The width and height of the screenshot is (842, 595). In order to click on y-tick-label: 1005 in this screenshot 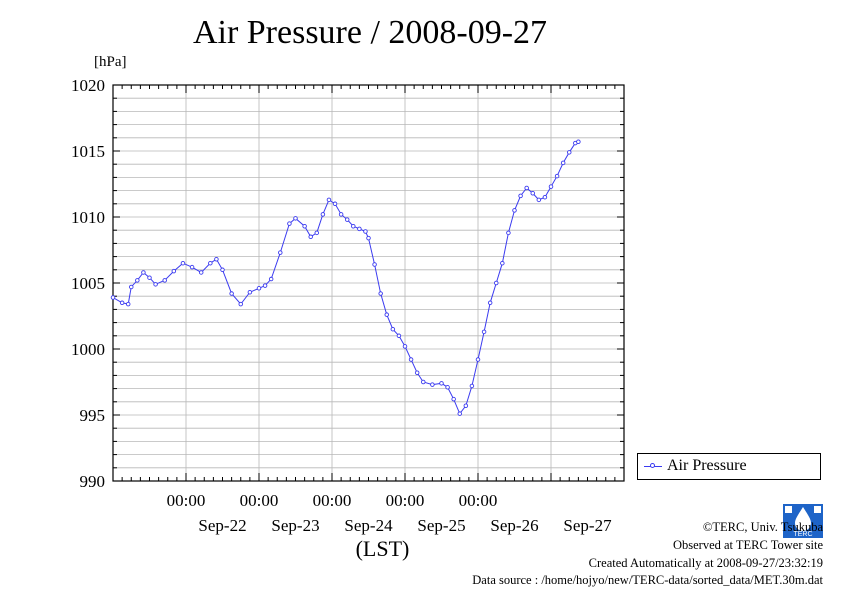, I will do `click(88, 283)`.